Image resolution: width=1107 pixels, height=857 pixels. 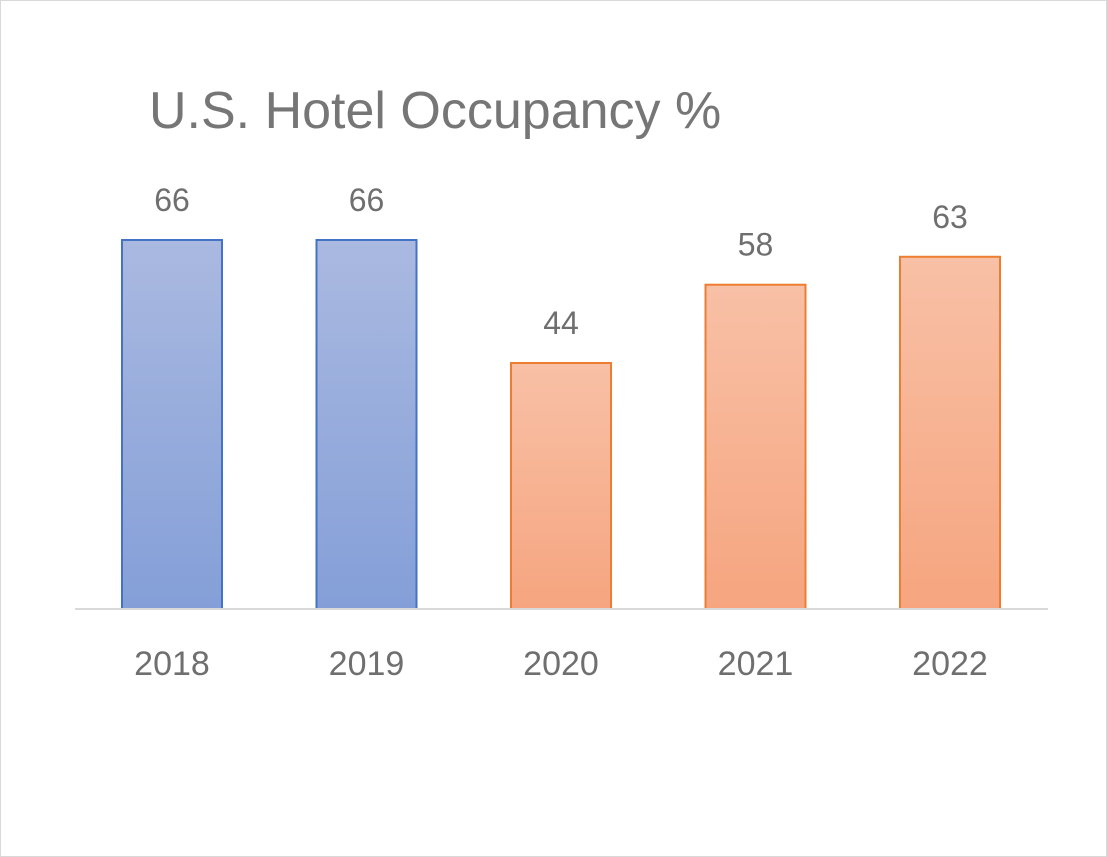 What do you see at coordinates (172, 424) in the screenshot?
I see `bar-2018` at bounding box center [172, 424].